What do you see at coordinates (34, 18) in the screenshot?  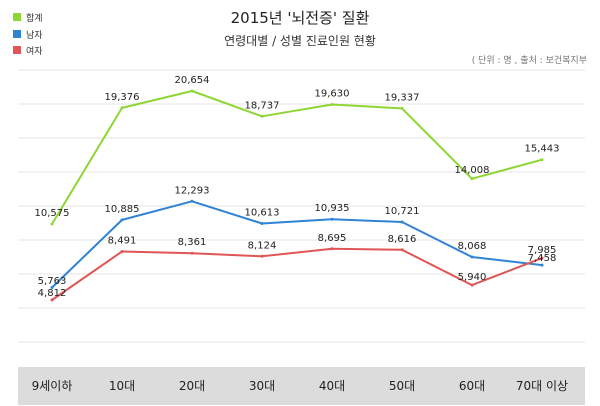 I see `legend-label-total: 합계` at bounding box center [34, 18].